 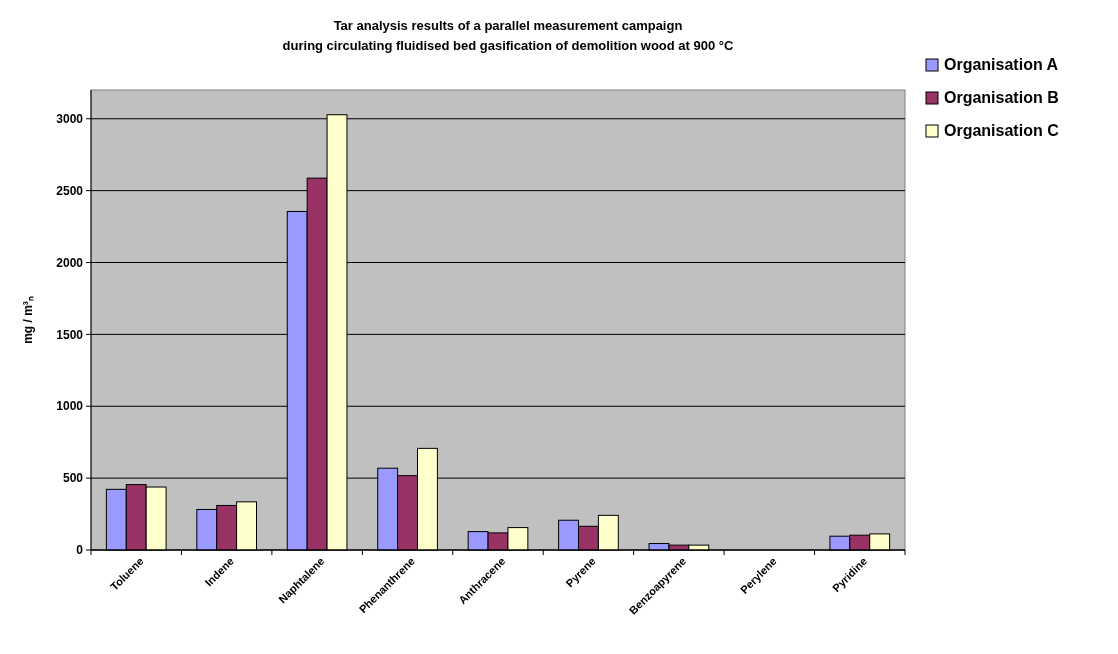 What do you see at coordinates (70, 190) in the screenshot?
I see `y-tick-label: 2500` at bounding box center [70, 190].